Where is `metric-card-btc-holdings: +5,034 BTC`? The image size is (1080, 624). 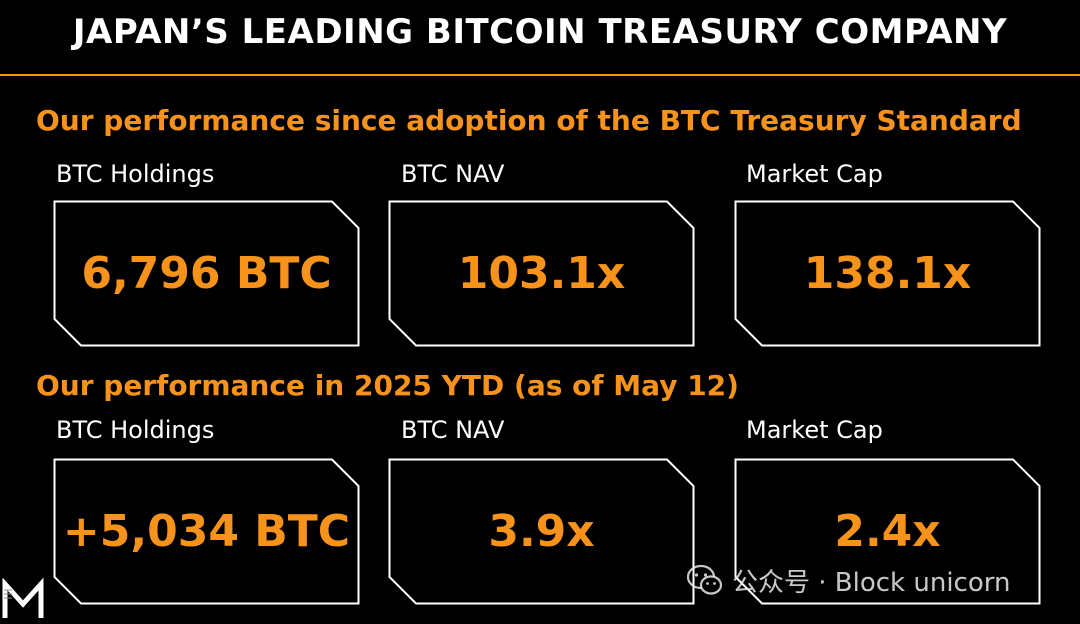
metric-card-btc-holdings: +5,034 BTC is located at coordinates (206, 531).